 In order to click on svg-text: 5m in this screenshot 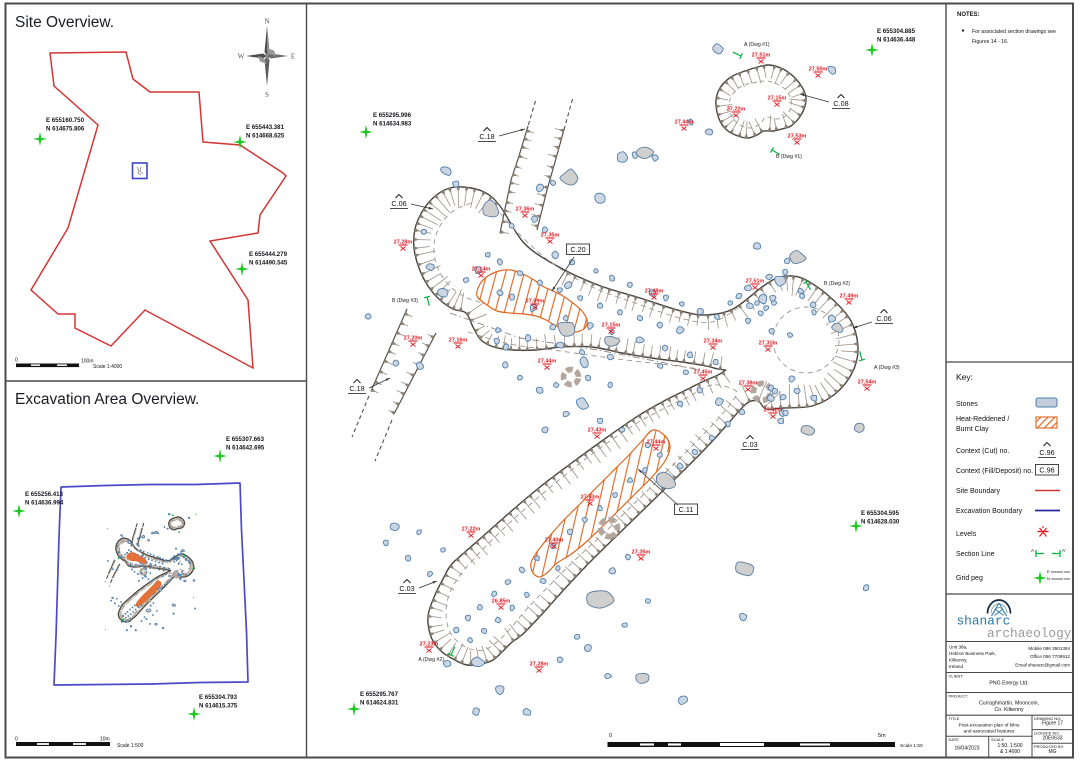, I will do `click(882, 736)`.